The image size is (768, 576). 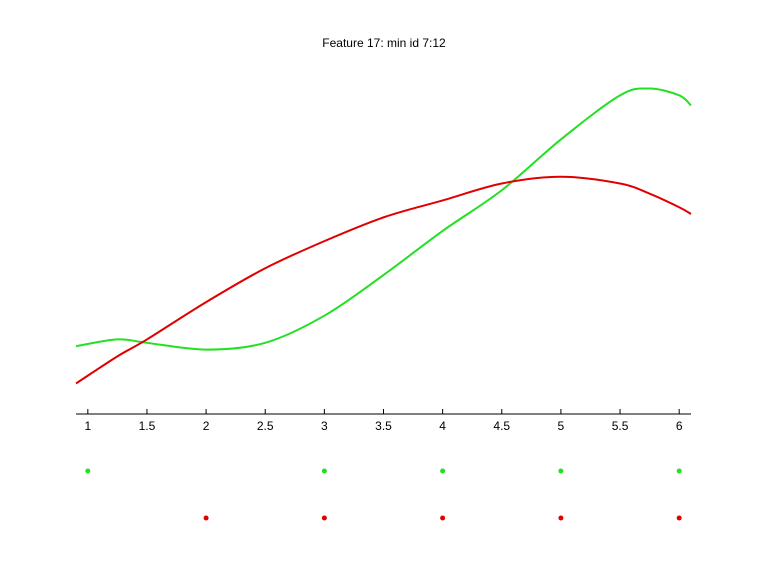 What do you see at coordinates (561, 426) in the screenshot?
I see `x-tick-label: 5` at bounding box center [561, 426].